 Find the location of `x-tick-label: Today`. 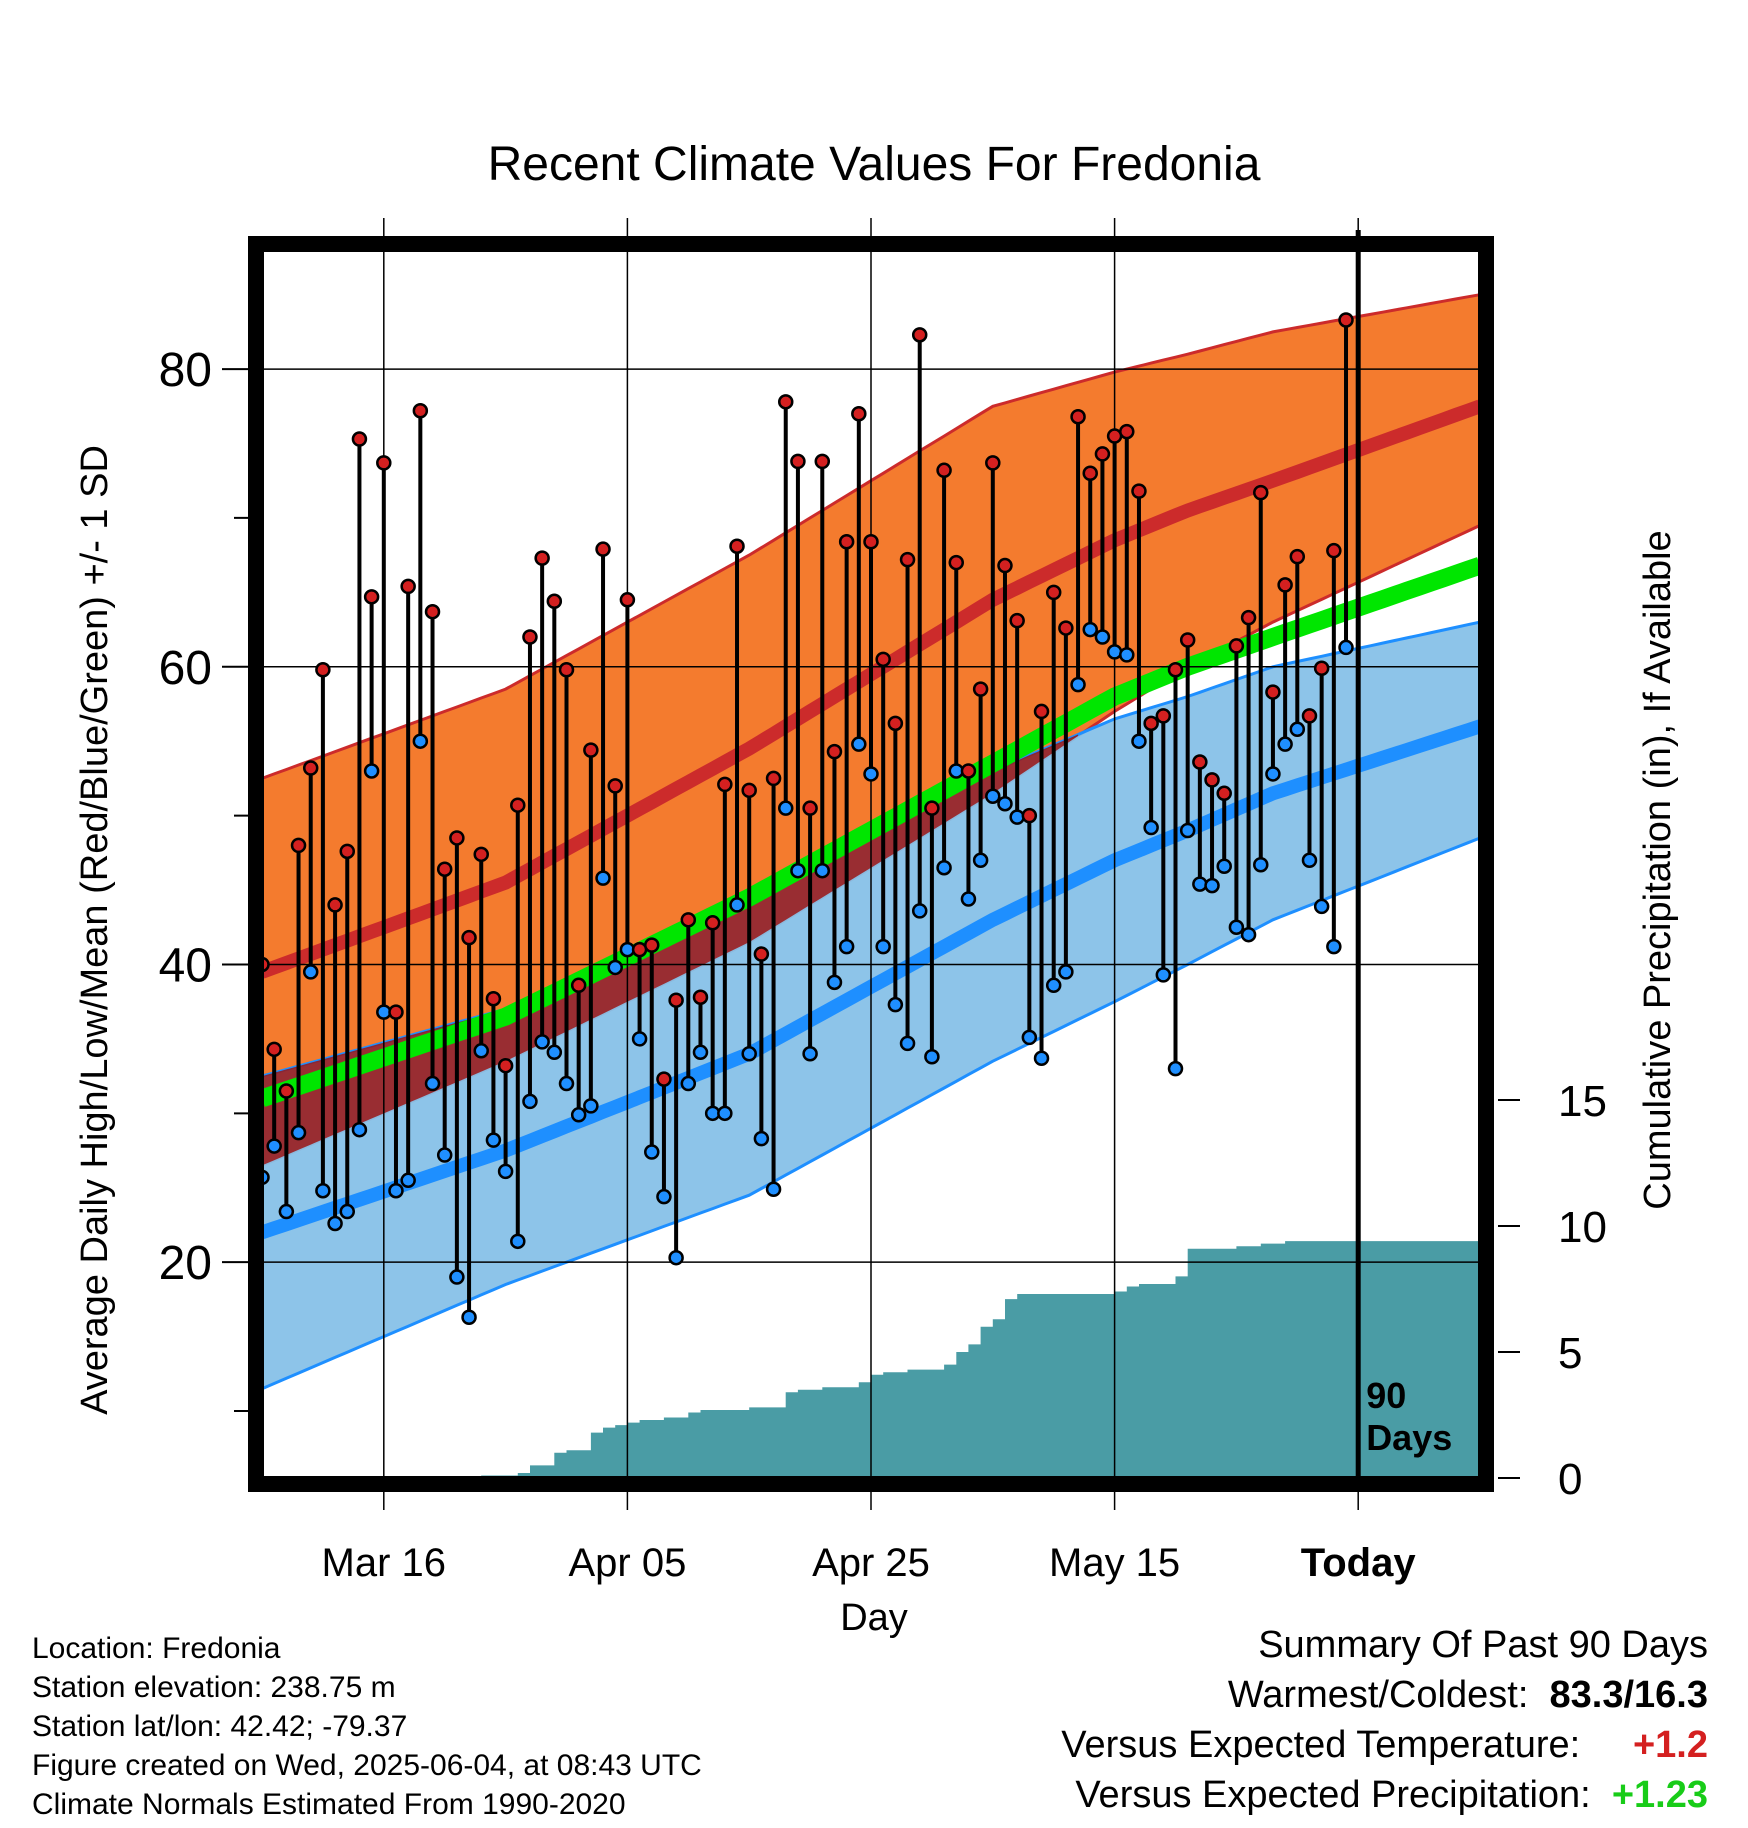

x-tick-label: Today is located at coordinates (1359, 1563).